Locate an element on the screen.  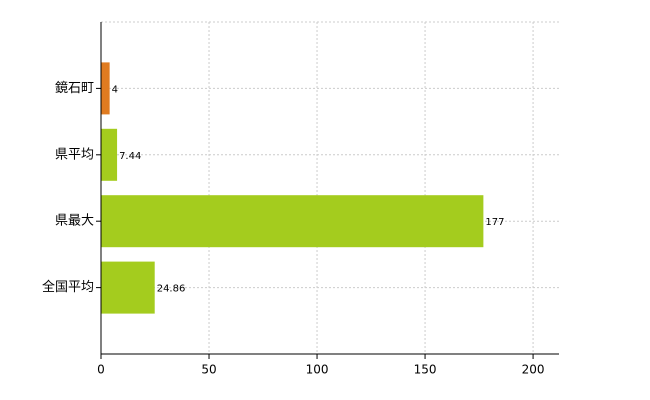
value-label: 4 is located at coordinates (115, 89).